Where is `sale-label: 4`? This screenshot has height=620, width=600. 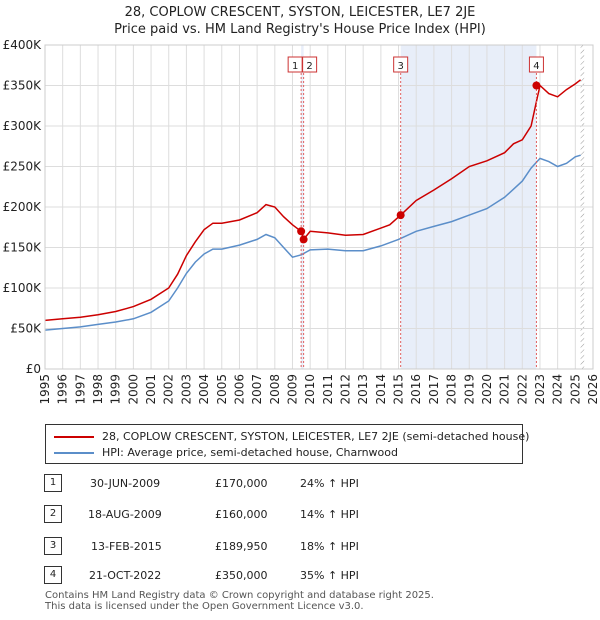 sale-label: 4 is located at coordinates (536, 66).